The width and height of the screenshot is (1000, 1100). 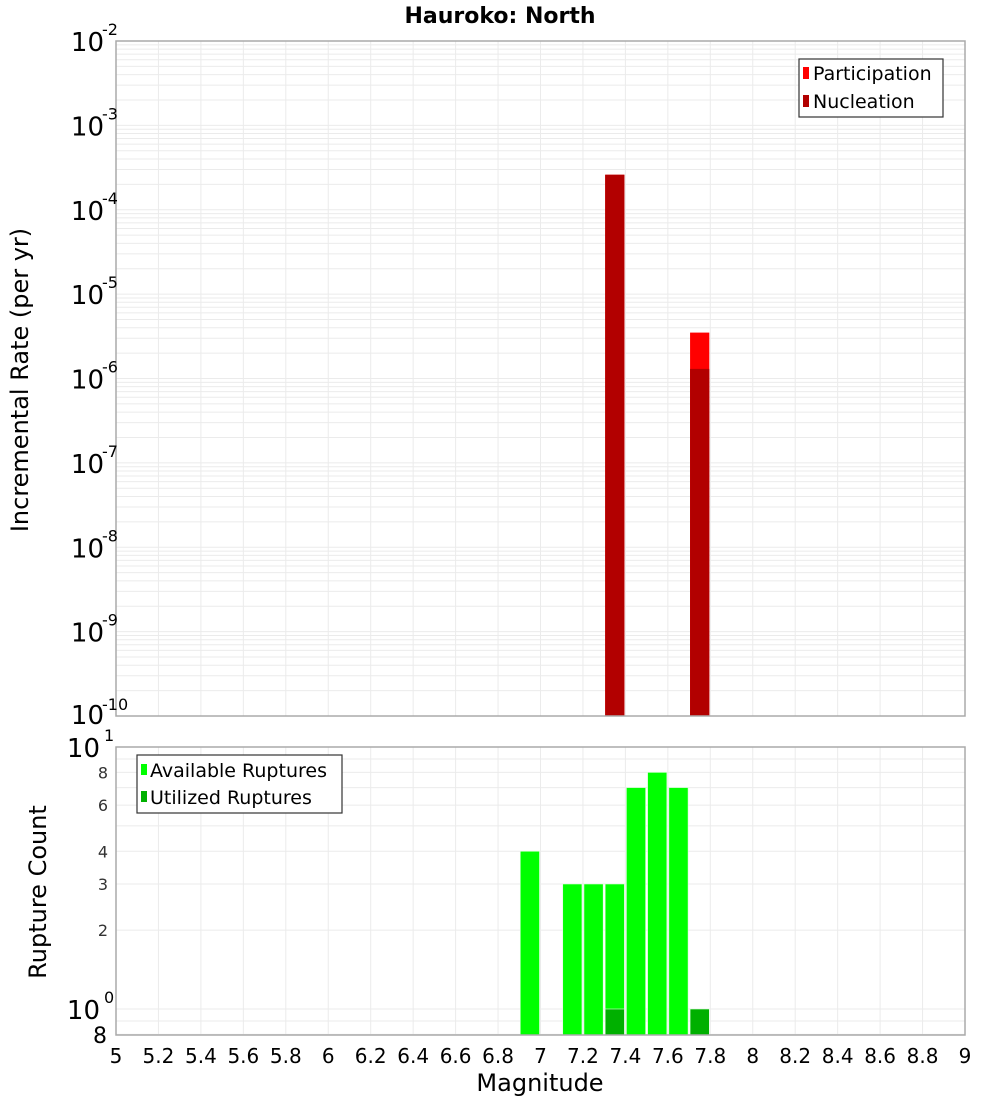 What do you see at coordinates (965, 1056) in the screenshot?
I see `x-tick-label: 9` at bounding box center [965, 1056].